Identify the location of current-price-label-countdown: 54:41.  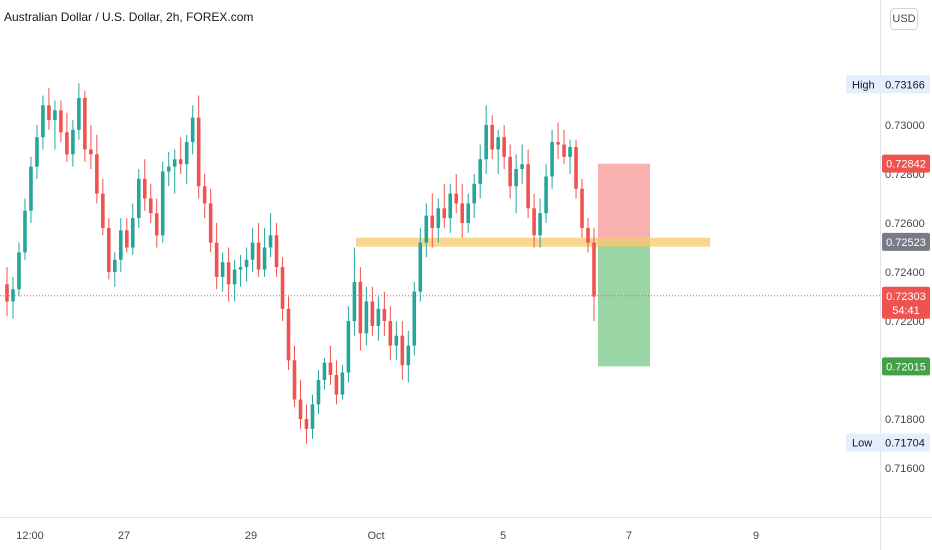
(906, 311).